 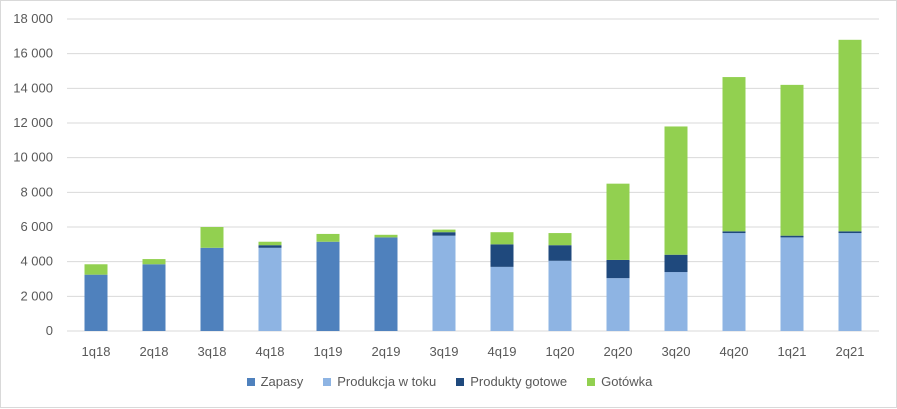 What do you see at coordinates (618, 304) in the screenshot?
I see `bar-segment-1-2q20` at bounding box center [618, 304].